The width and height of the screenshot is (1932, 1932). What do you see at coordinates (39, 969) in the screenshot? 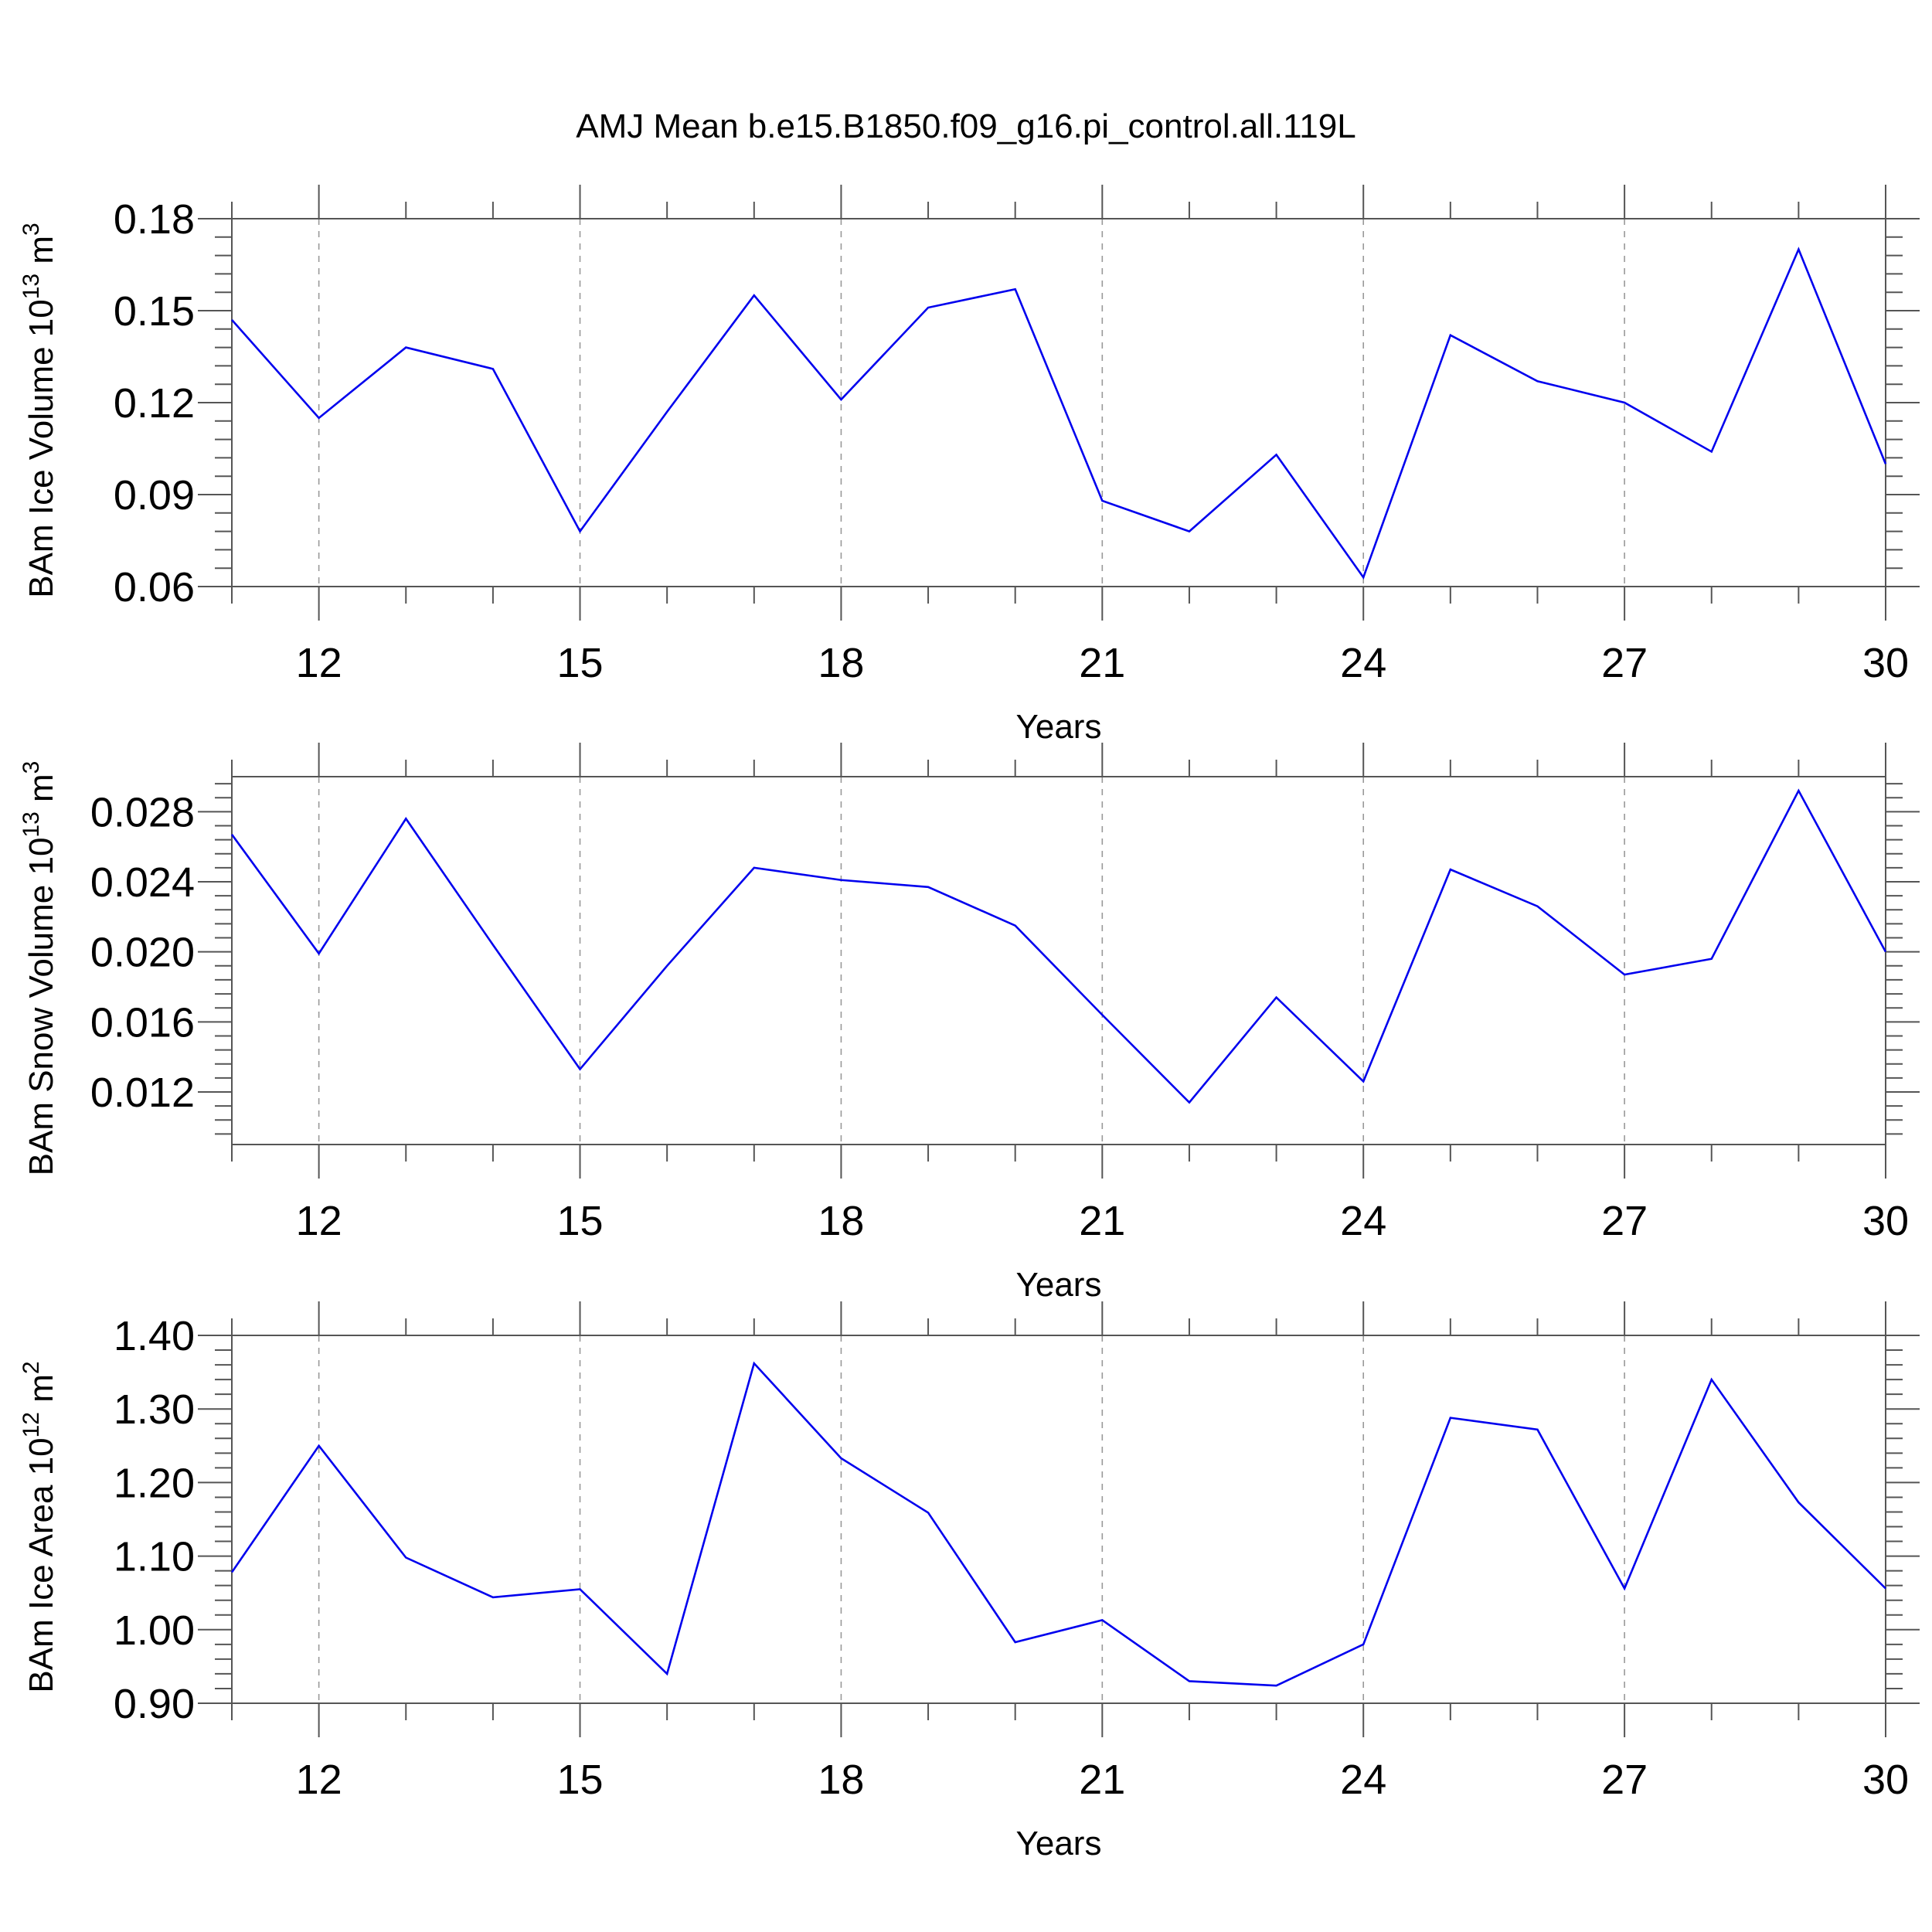
I see `y-axis-title: BAm Snow Volume 1013 m3` at bounding box center [39, 969].